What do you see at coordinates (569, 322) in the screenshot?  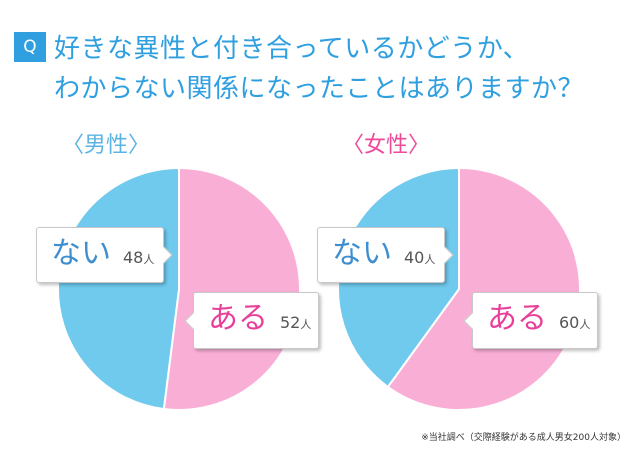 I see `female-aru-count: 60` at bounding box center [569, 322].